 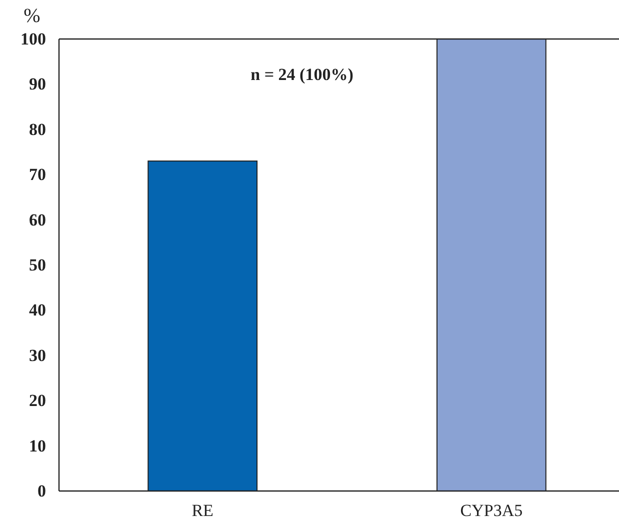 What do you see at coordinates (37, 310) in the screenshot?
I see `y-tick-label: 40` at bounding box center [37, 310].